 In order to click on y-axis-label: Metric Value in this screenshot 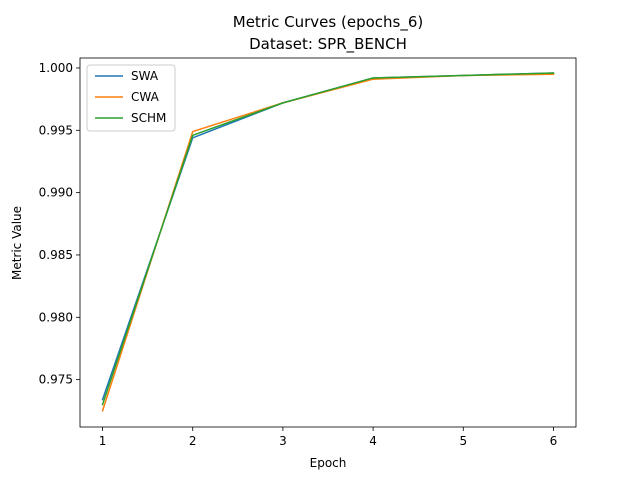, I will do `click(17, 243)`.